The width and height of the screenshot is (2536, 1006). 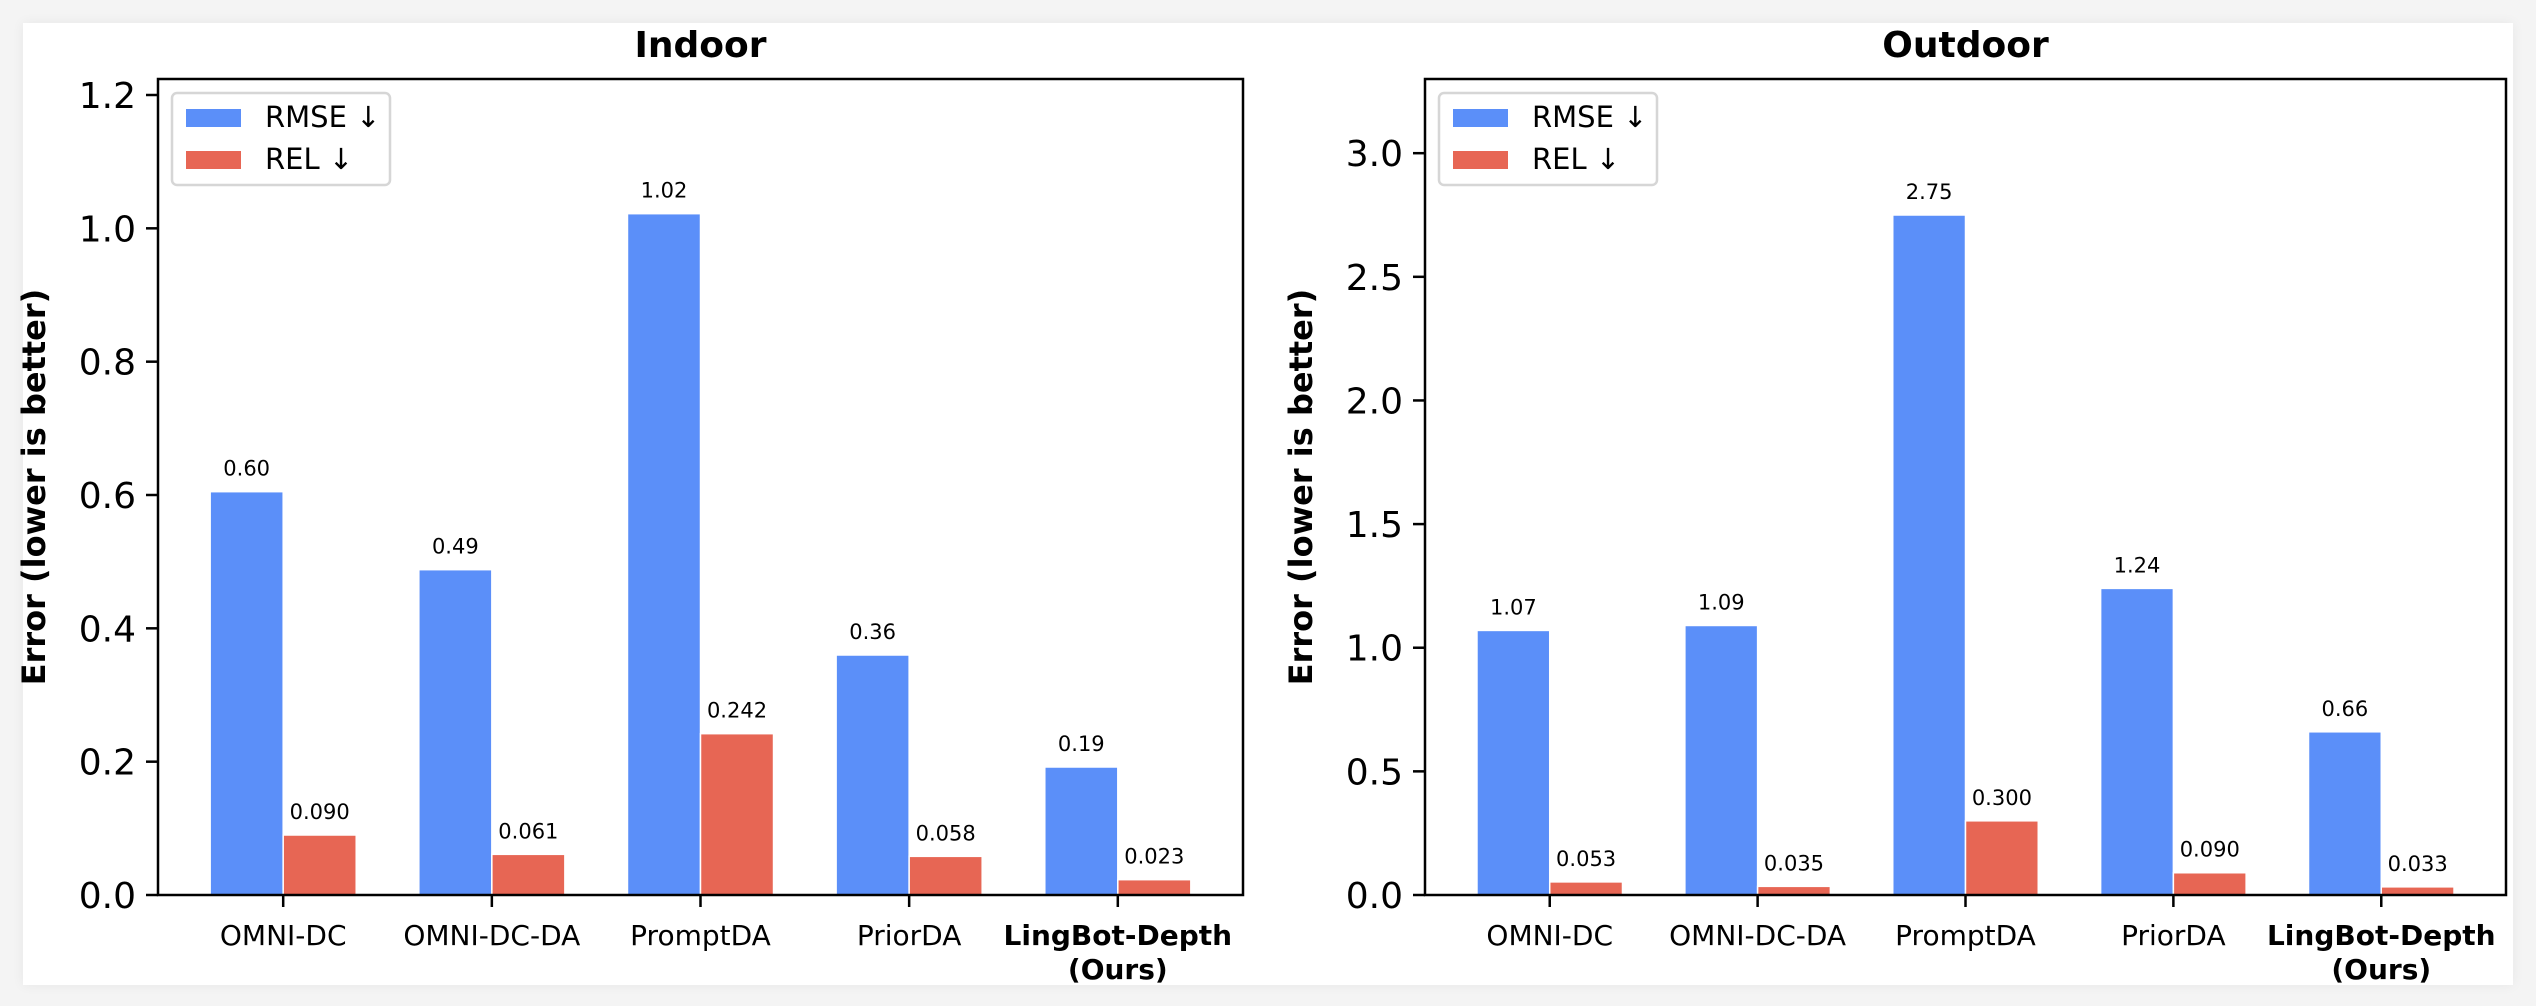 What do you see at coordinates (1374, 772) in the screenshot?
I see `y-tick-label: 0.5` at bounding box center [1374, 772].